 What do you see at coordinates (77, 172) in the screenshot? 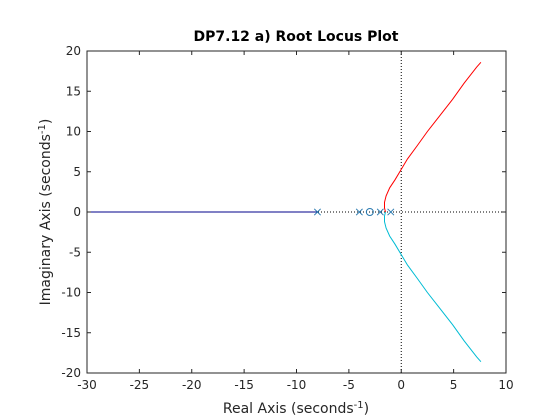
I see `y-tick-label: 5` at bounding box center [77, 172].